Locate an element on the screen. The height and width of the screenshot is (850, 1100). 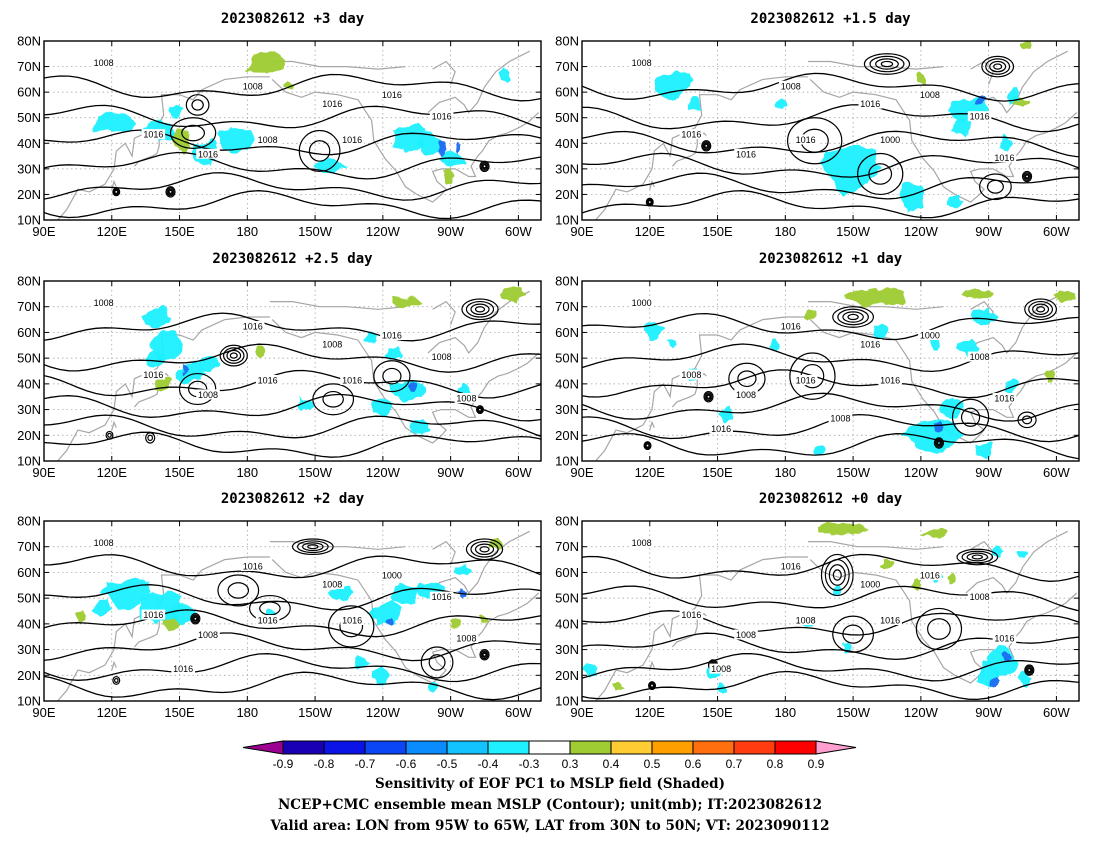
panel-title: 2023082612 +0 day is located at coordinates (831, 499).